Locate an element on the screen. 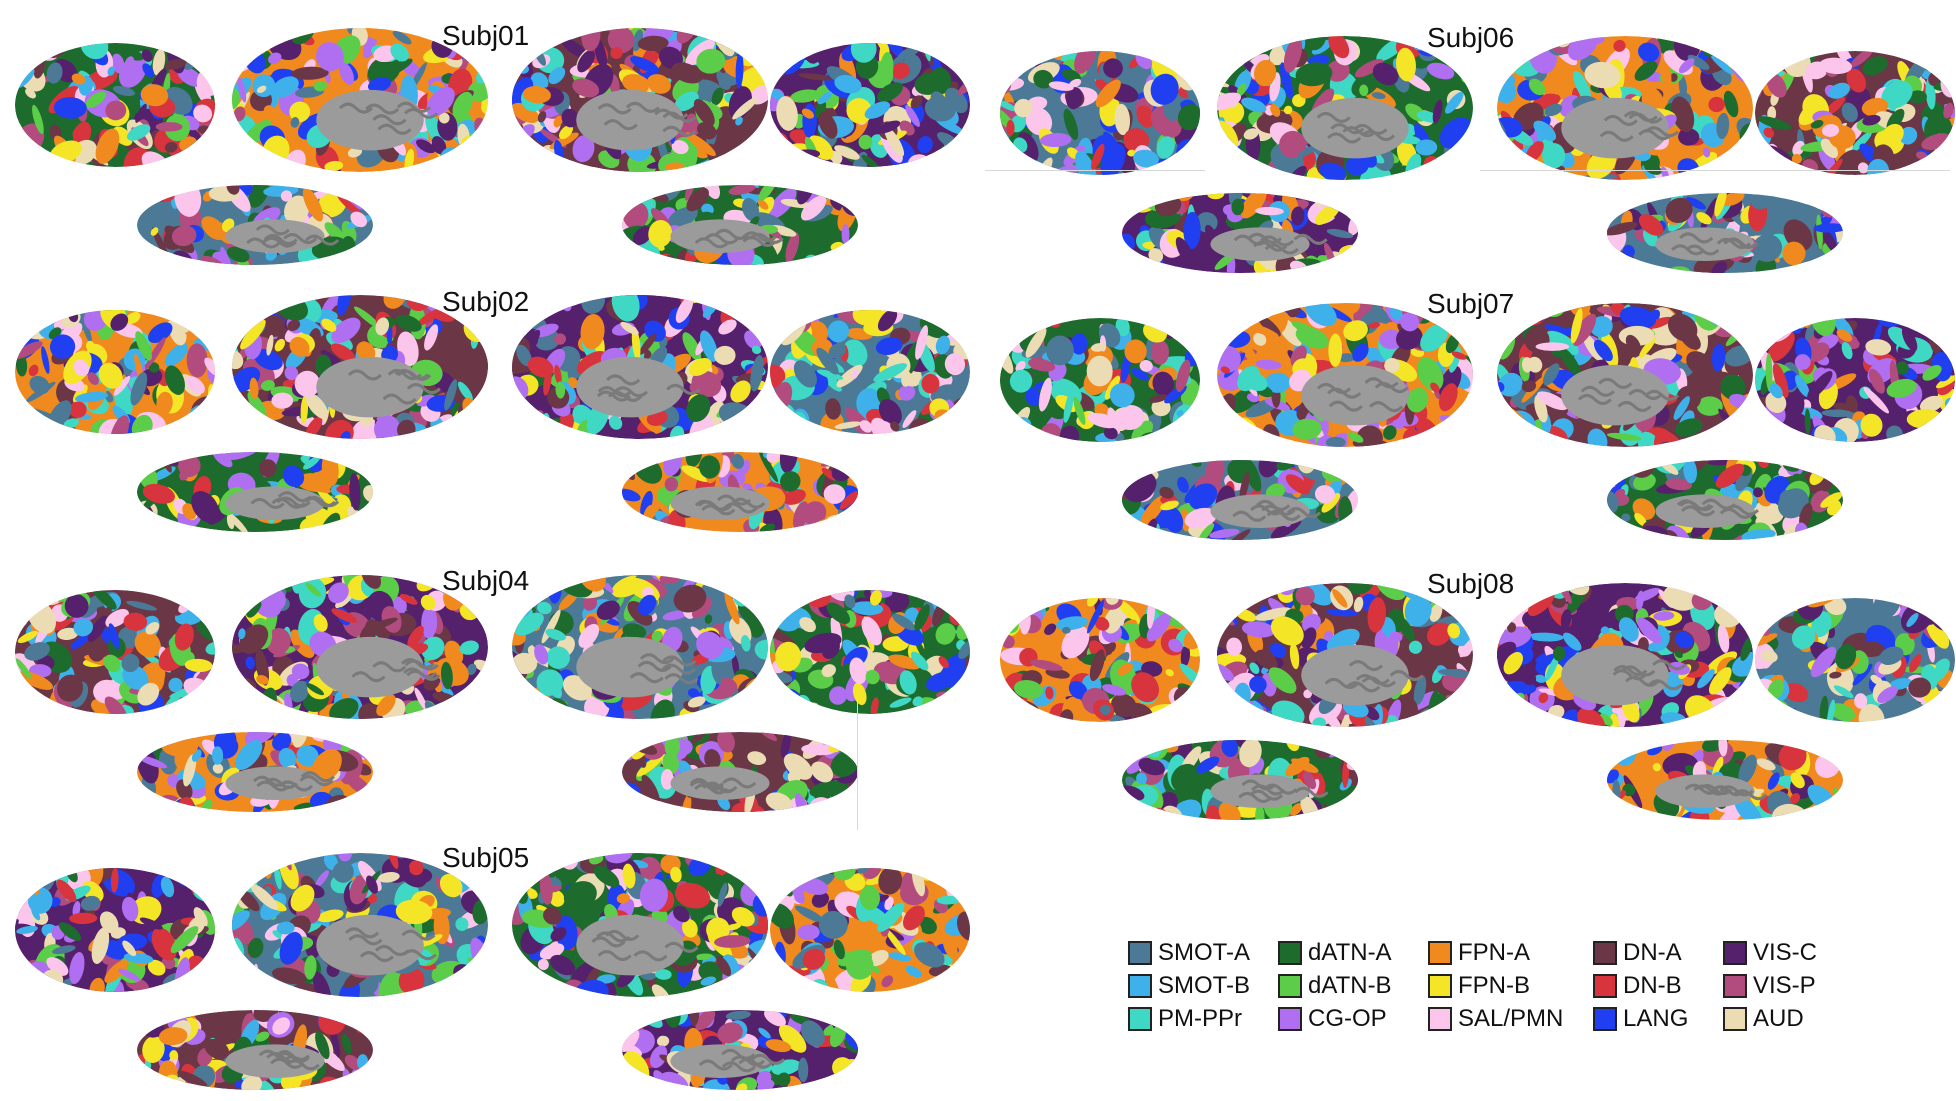 The width and height of the screenshot is (1956, 1101). legend-label: CG-OP is located at coordinates (1347, 1018).